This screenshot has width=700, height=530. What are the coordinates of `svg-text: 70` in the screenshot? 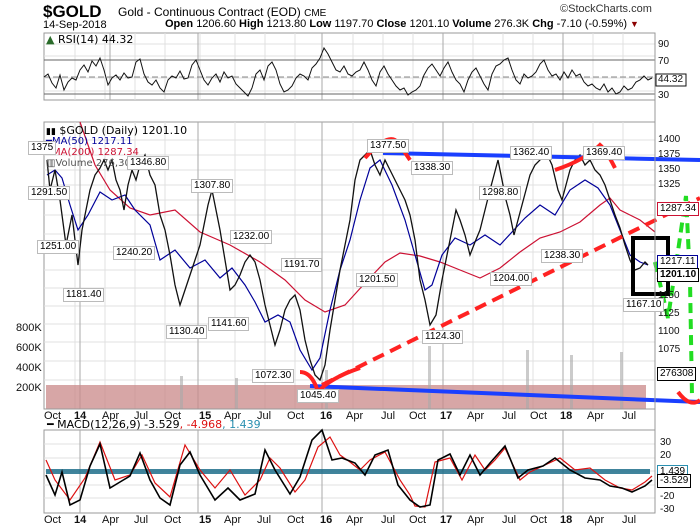 It's located at (664, 61).